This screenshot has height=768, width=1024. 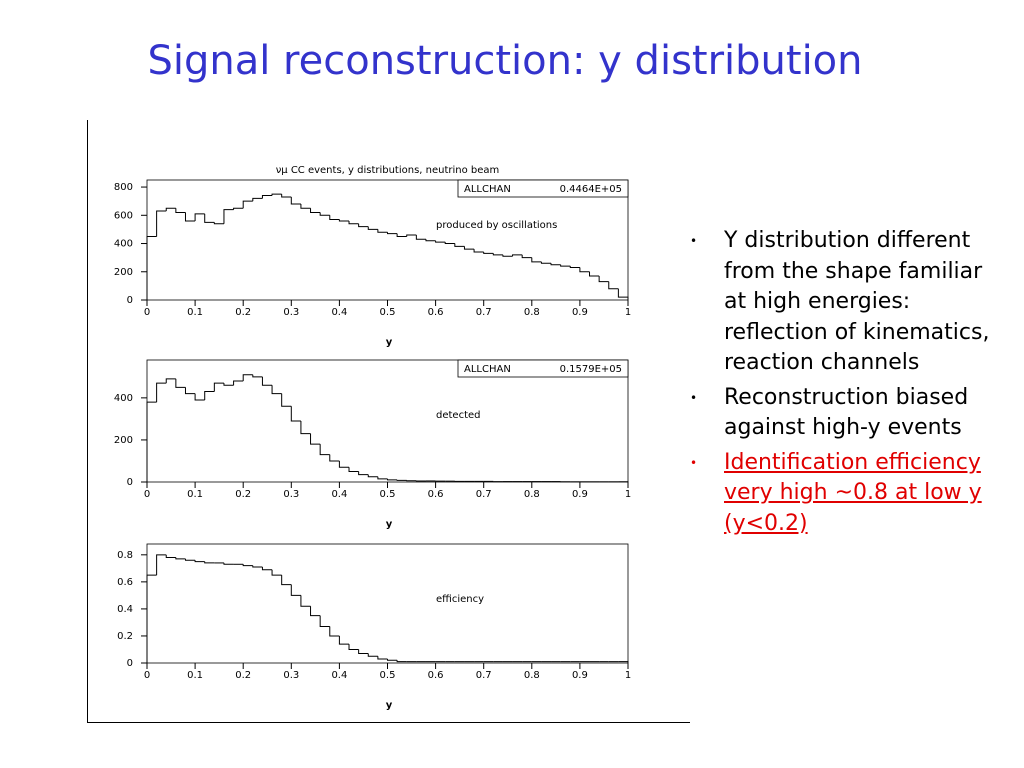 I want to click on y-tick-label: 0.2, so click(x=125, y=636).